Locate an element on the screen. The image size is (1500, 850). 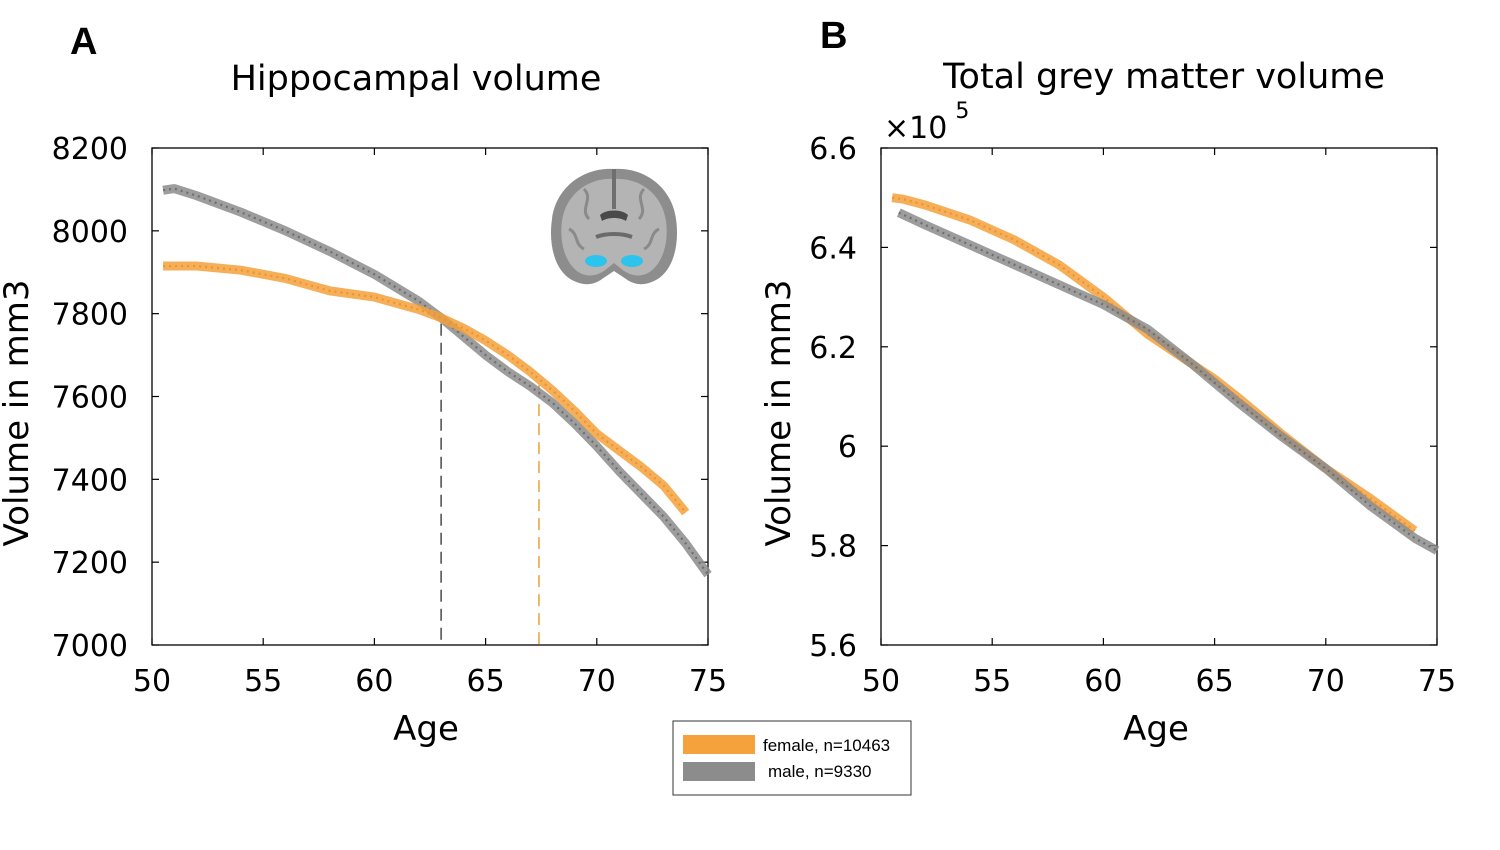
panel-b-y-tick-label: 5.8 is located at coordinates (833, 547).